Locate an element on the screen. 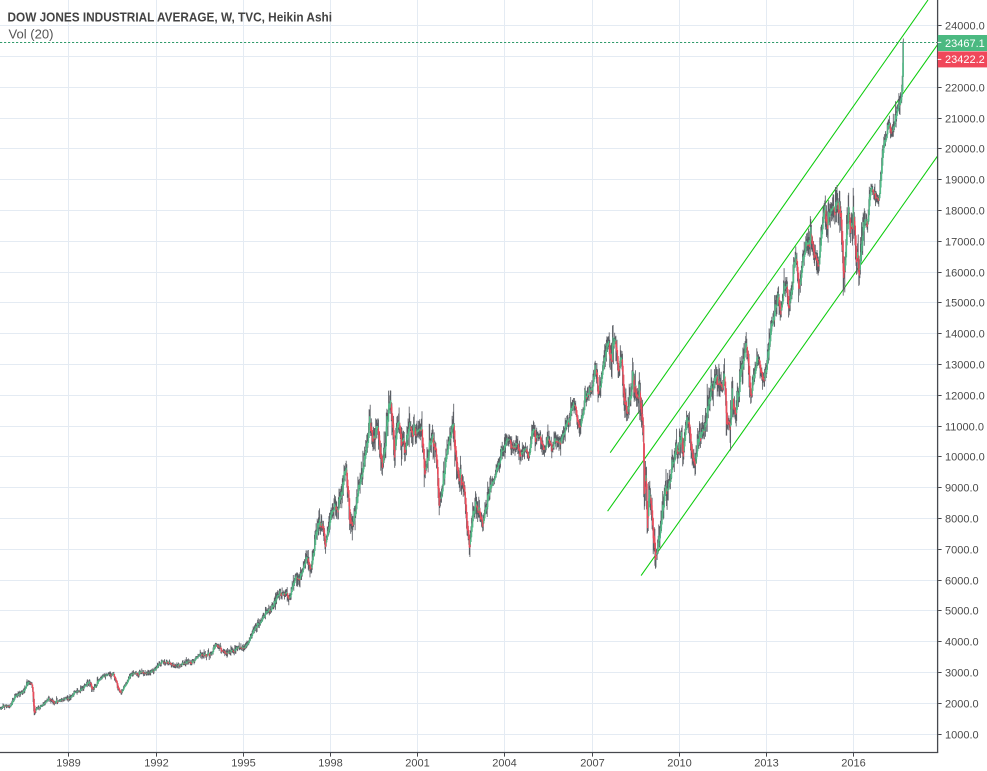 The width and height of the screenshot is (987, 771). svg-text: 1989 is located at coordinates (68, 764).